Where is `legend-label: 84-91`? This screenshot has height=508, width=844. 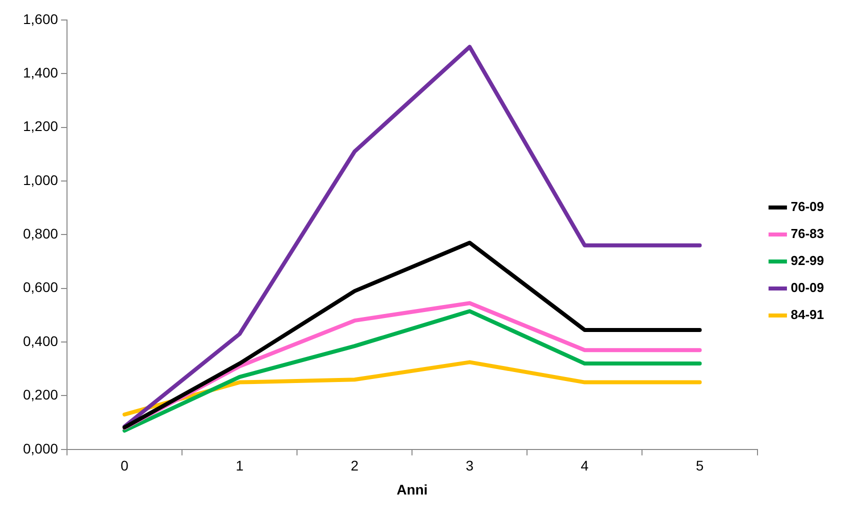
legend-label: 84-91 is located at coordinates (807, 314).